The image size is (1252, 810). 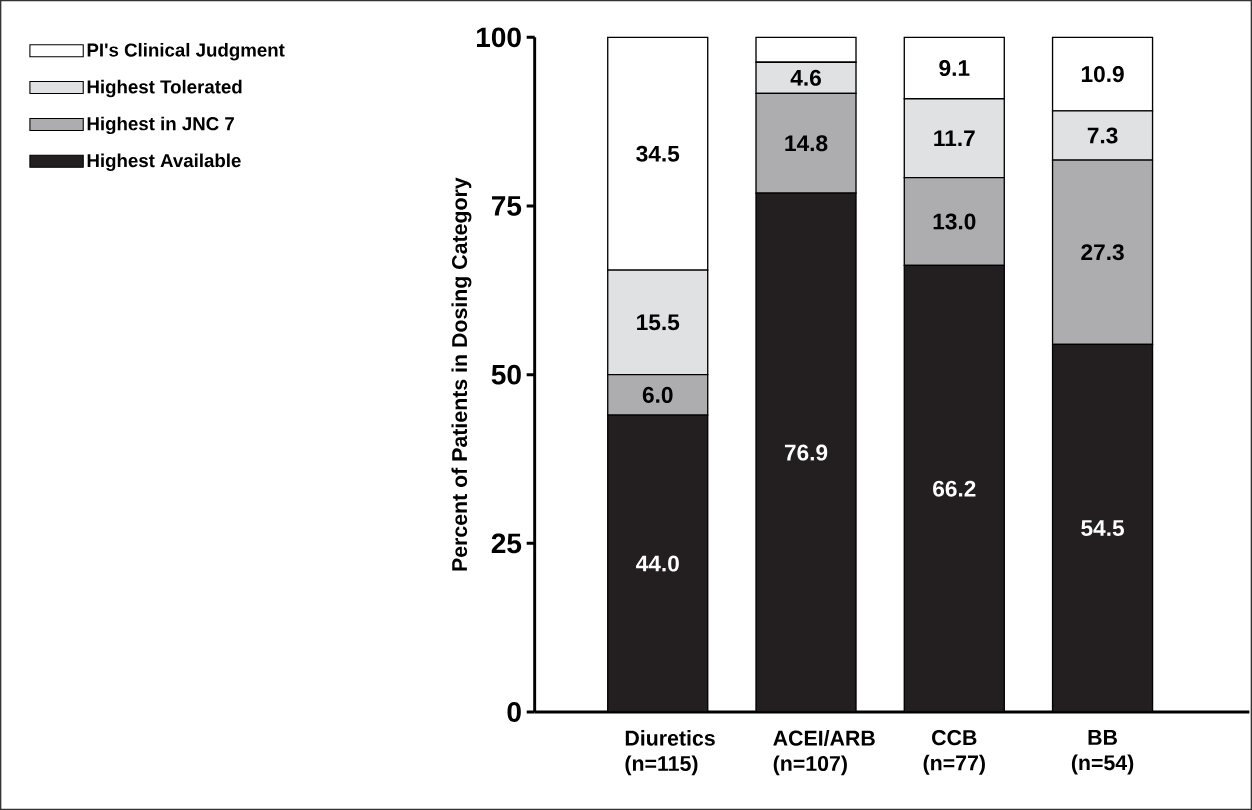 What do you see at coordinates (1102, 252) in the screenshot?
I see `data-label: 27.3` at bounding box center [1102, 252].